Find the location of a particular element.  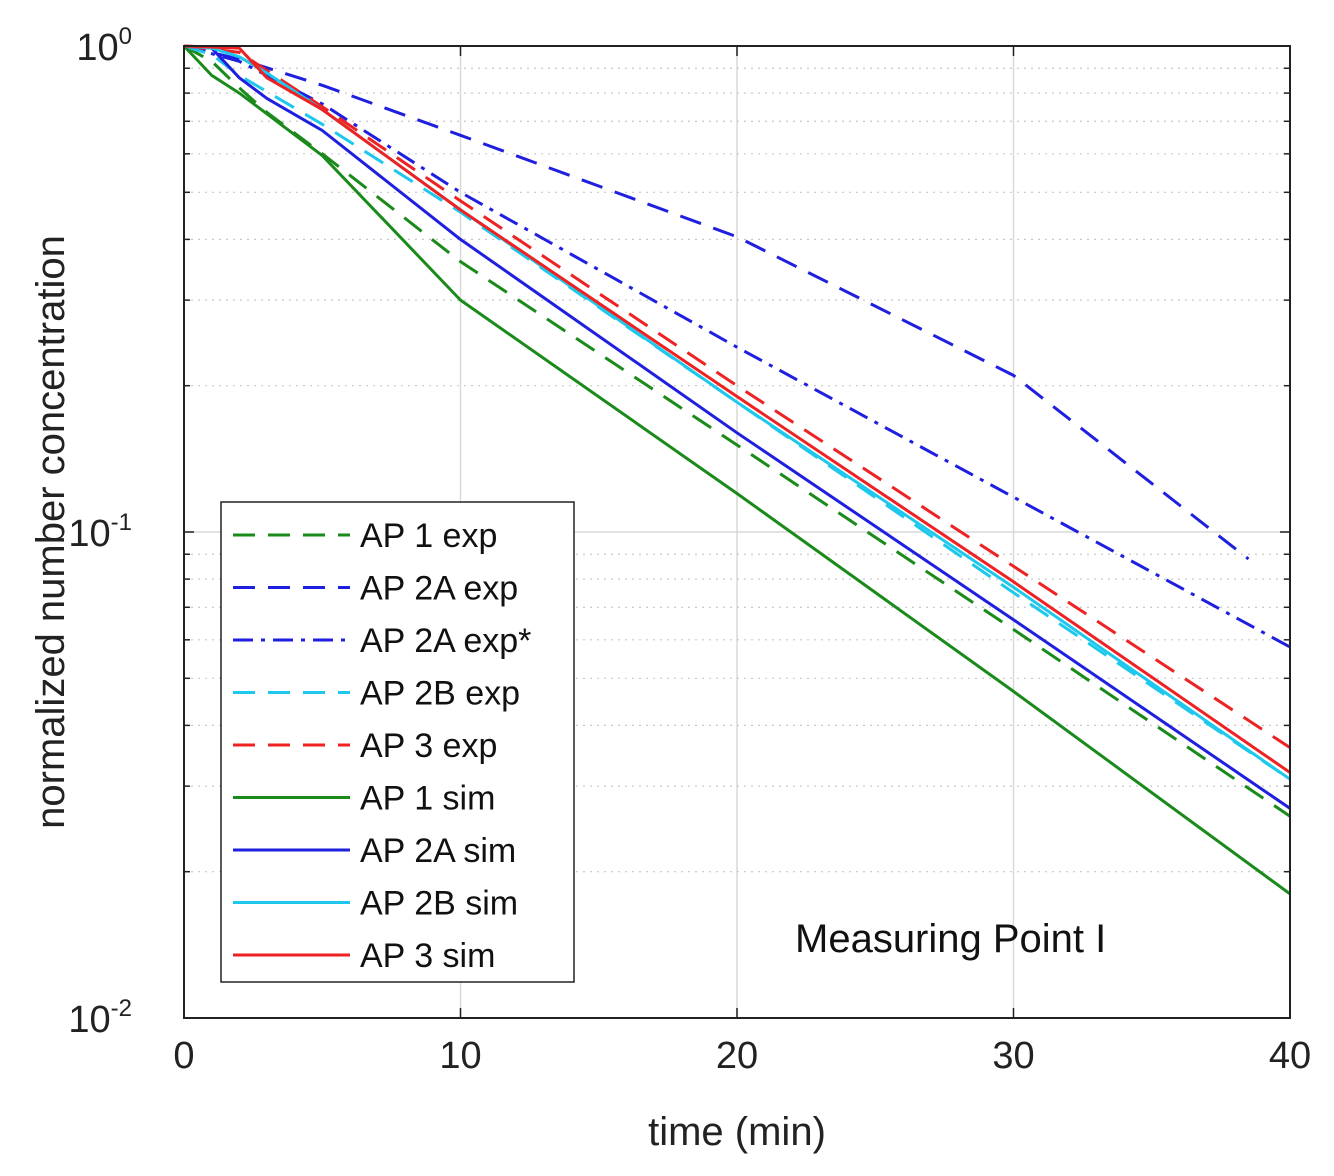

y-tick-label: 10⁻¹ is located at coordinates (100, 532).